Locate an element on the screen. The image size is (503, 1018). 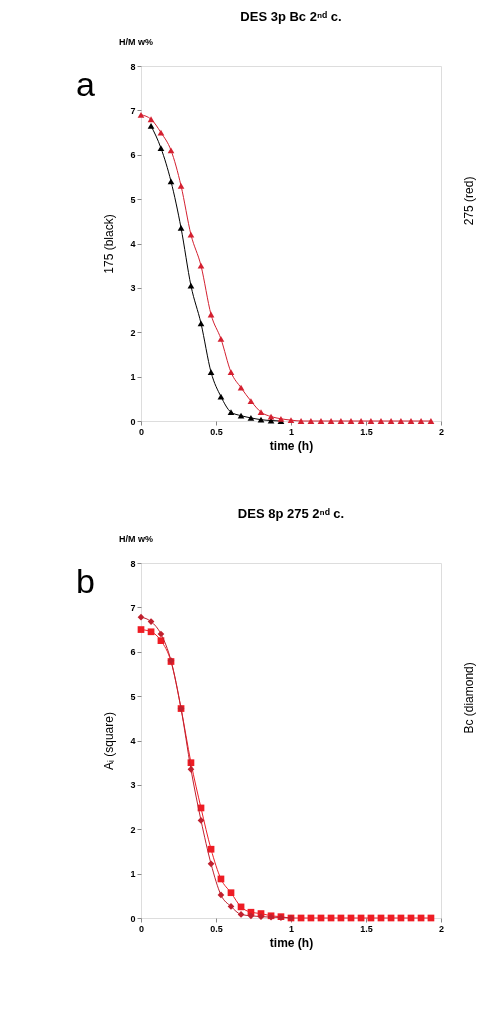
chart-title: DES 3p Bc 2ⁿᵈ c. is located at coordinates (291, 16).